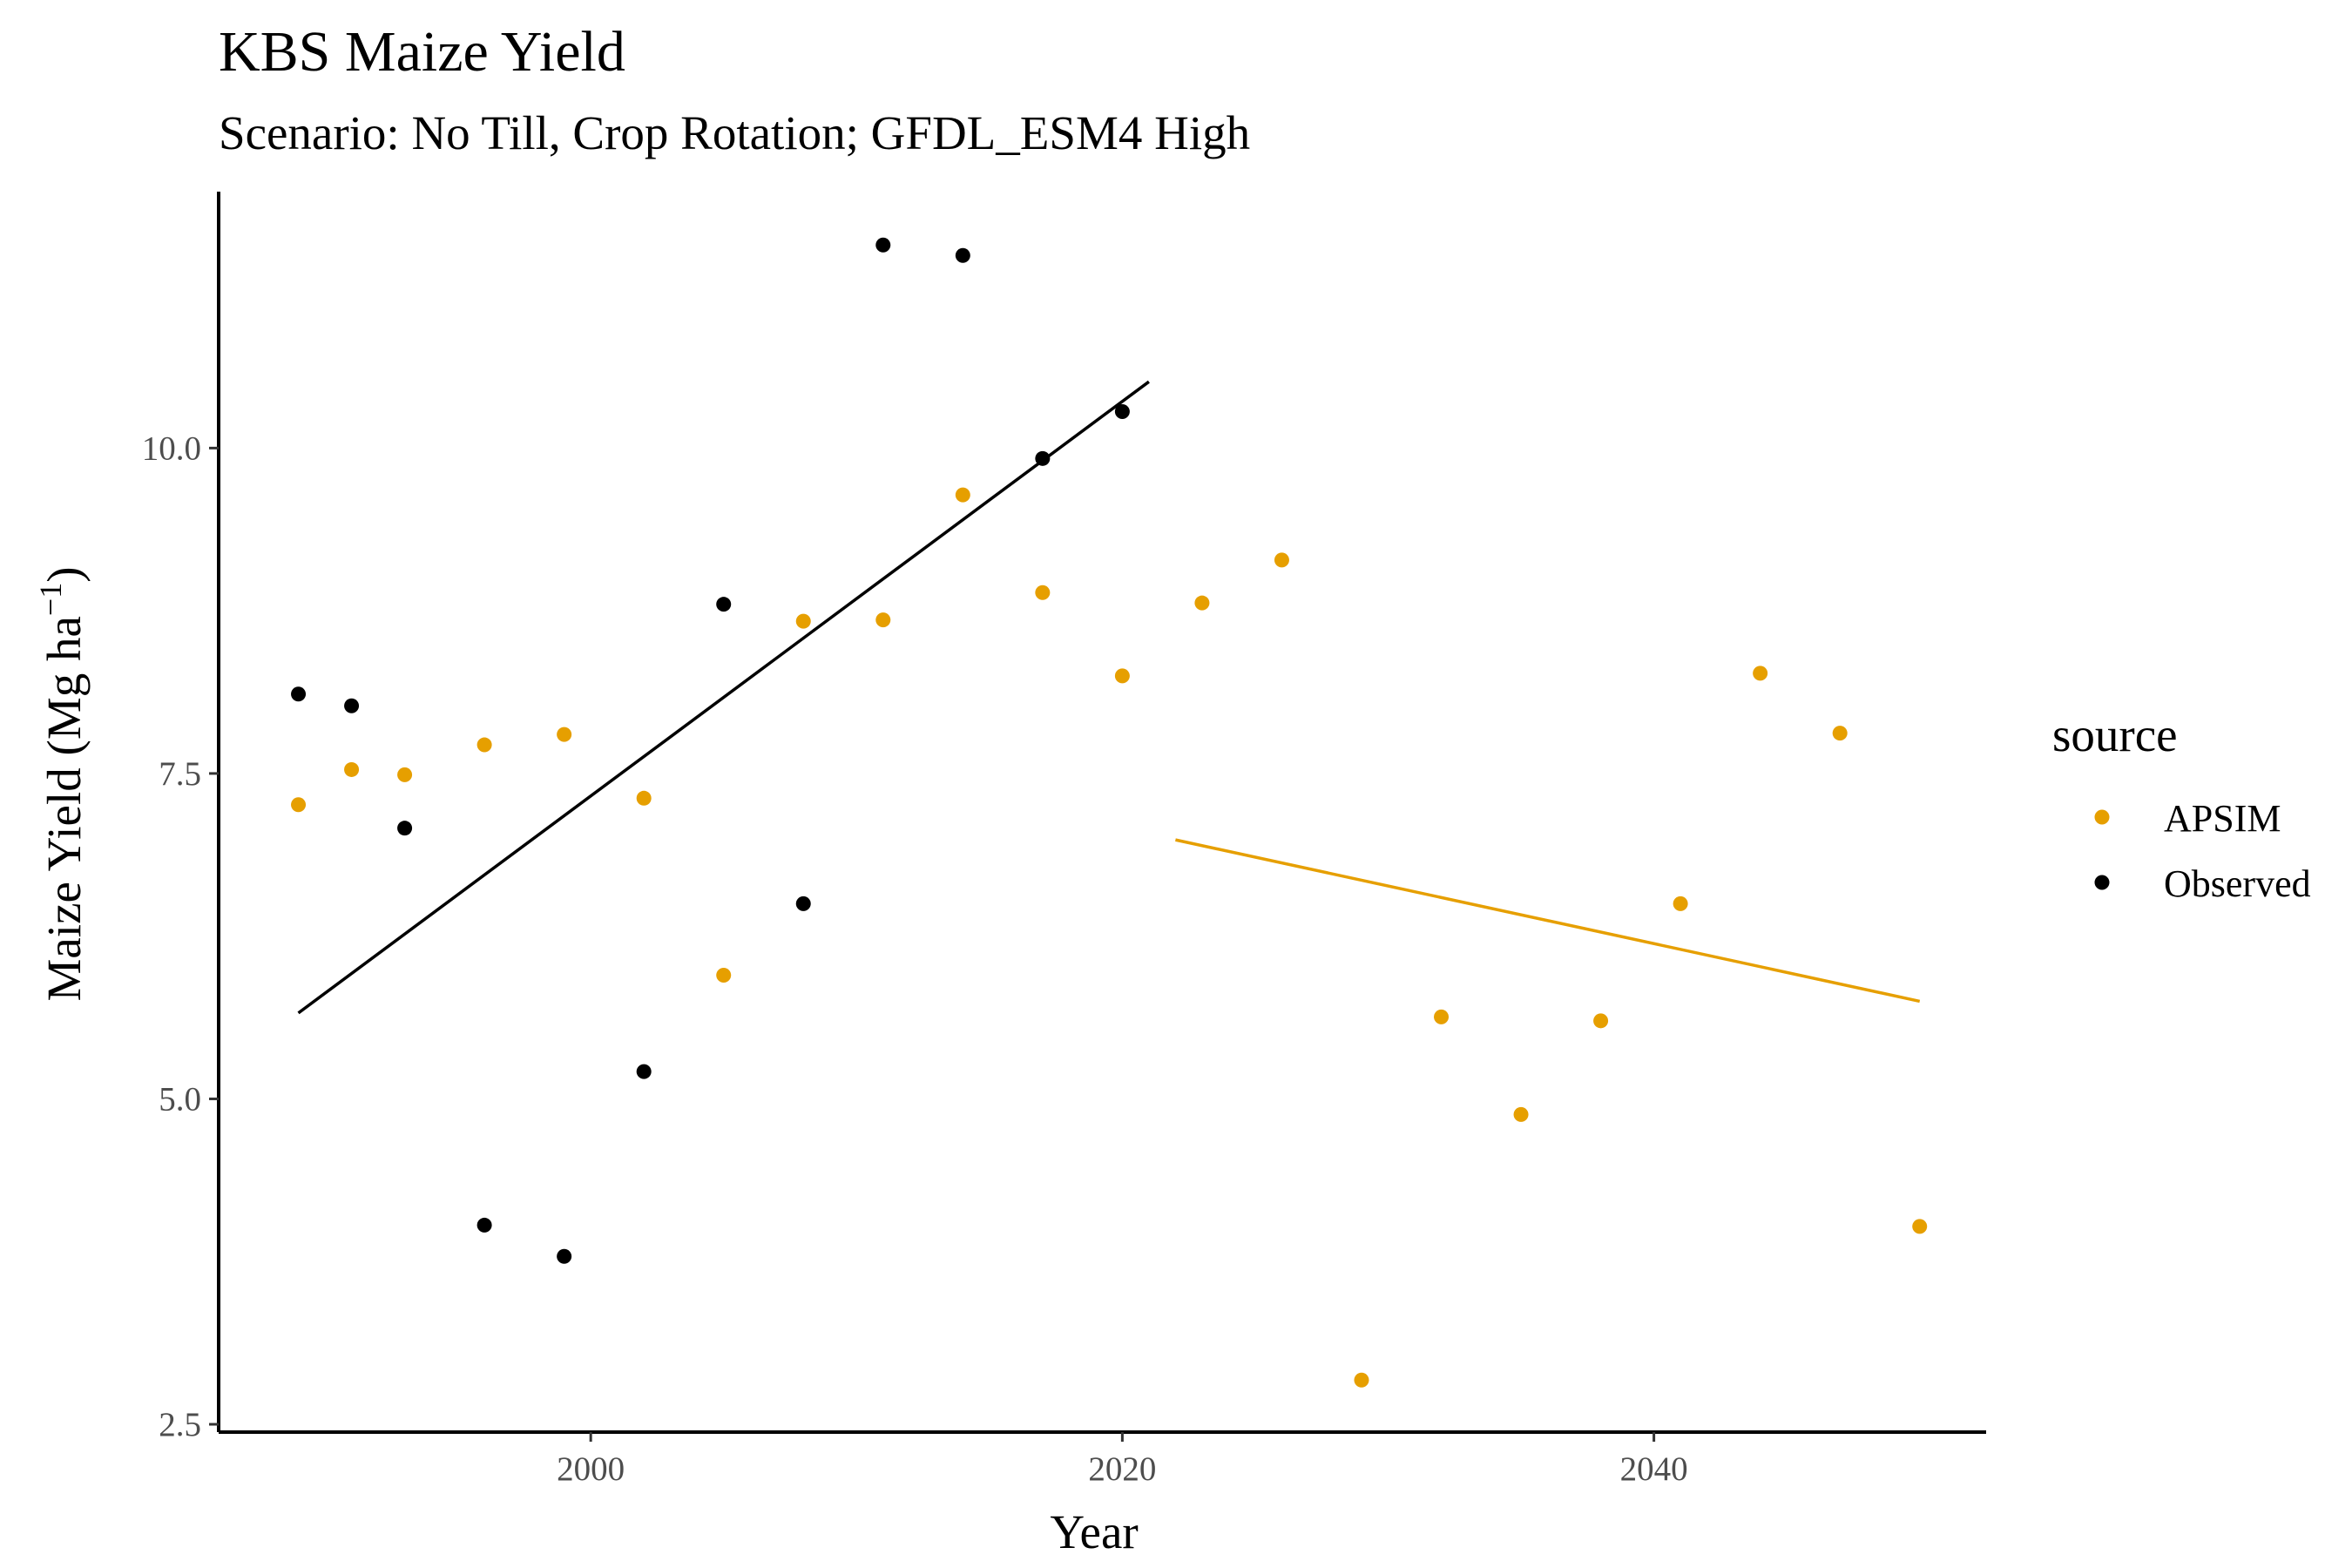  Describe the element at coordinates (723, 697) in the screenshot. I see `observed-trend-line` at that location.